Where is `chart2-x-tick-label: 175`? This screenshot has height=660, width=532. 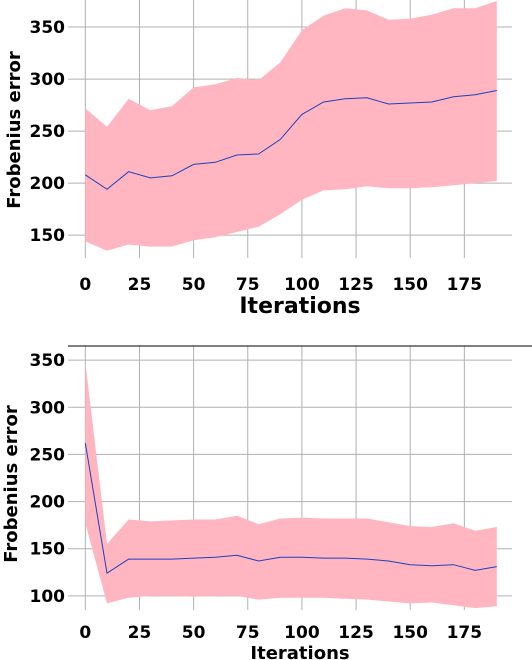 chart2-x-tick-label: 175 is located at coordinates (465, 633).